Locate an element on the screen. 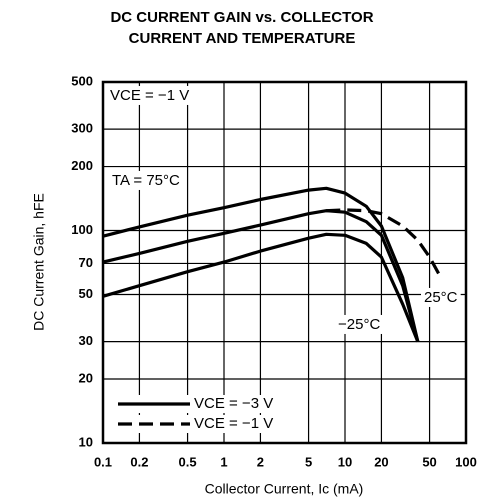 The height and width of the screenshot is (503, 484). x-tick-label: 100 is located at coordinates (466, 461).